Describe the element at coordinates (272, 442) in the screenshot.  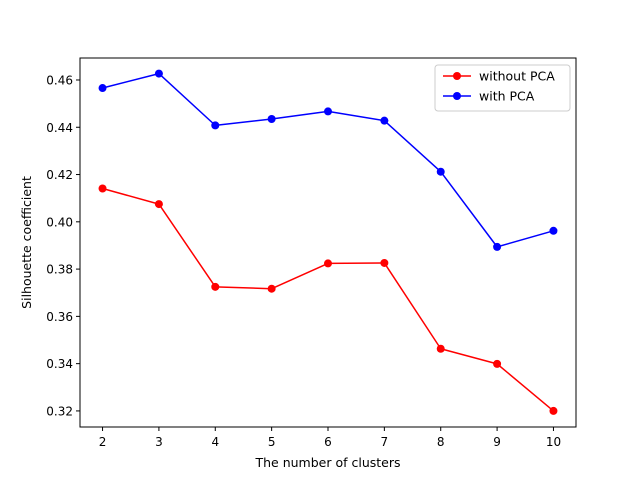
I see `x-tick-label: 5` at that location.